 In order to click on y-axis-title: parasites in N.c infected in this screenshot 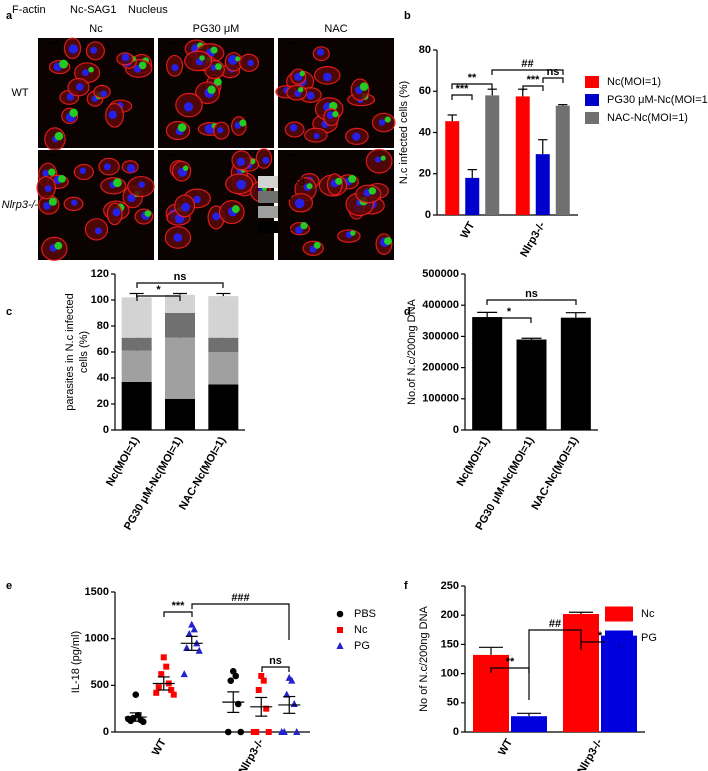, I will do `click(70, 351)`.